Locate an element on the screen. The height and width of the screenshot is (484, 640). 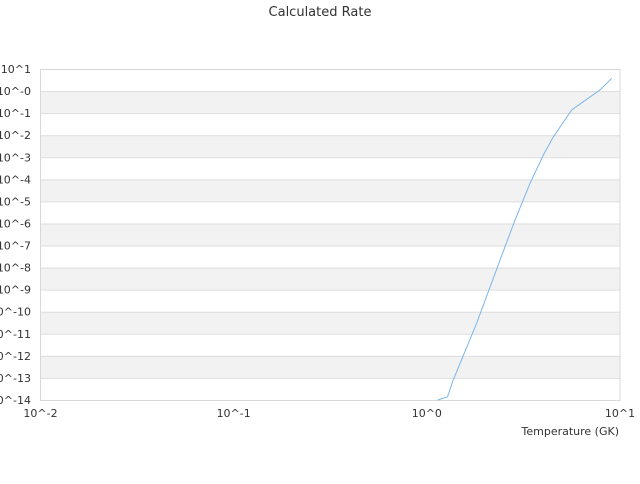
y-tick-label: 10^-2 is located at coordinates (15, 135).